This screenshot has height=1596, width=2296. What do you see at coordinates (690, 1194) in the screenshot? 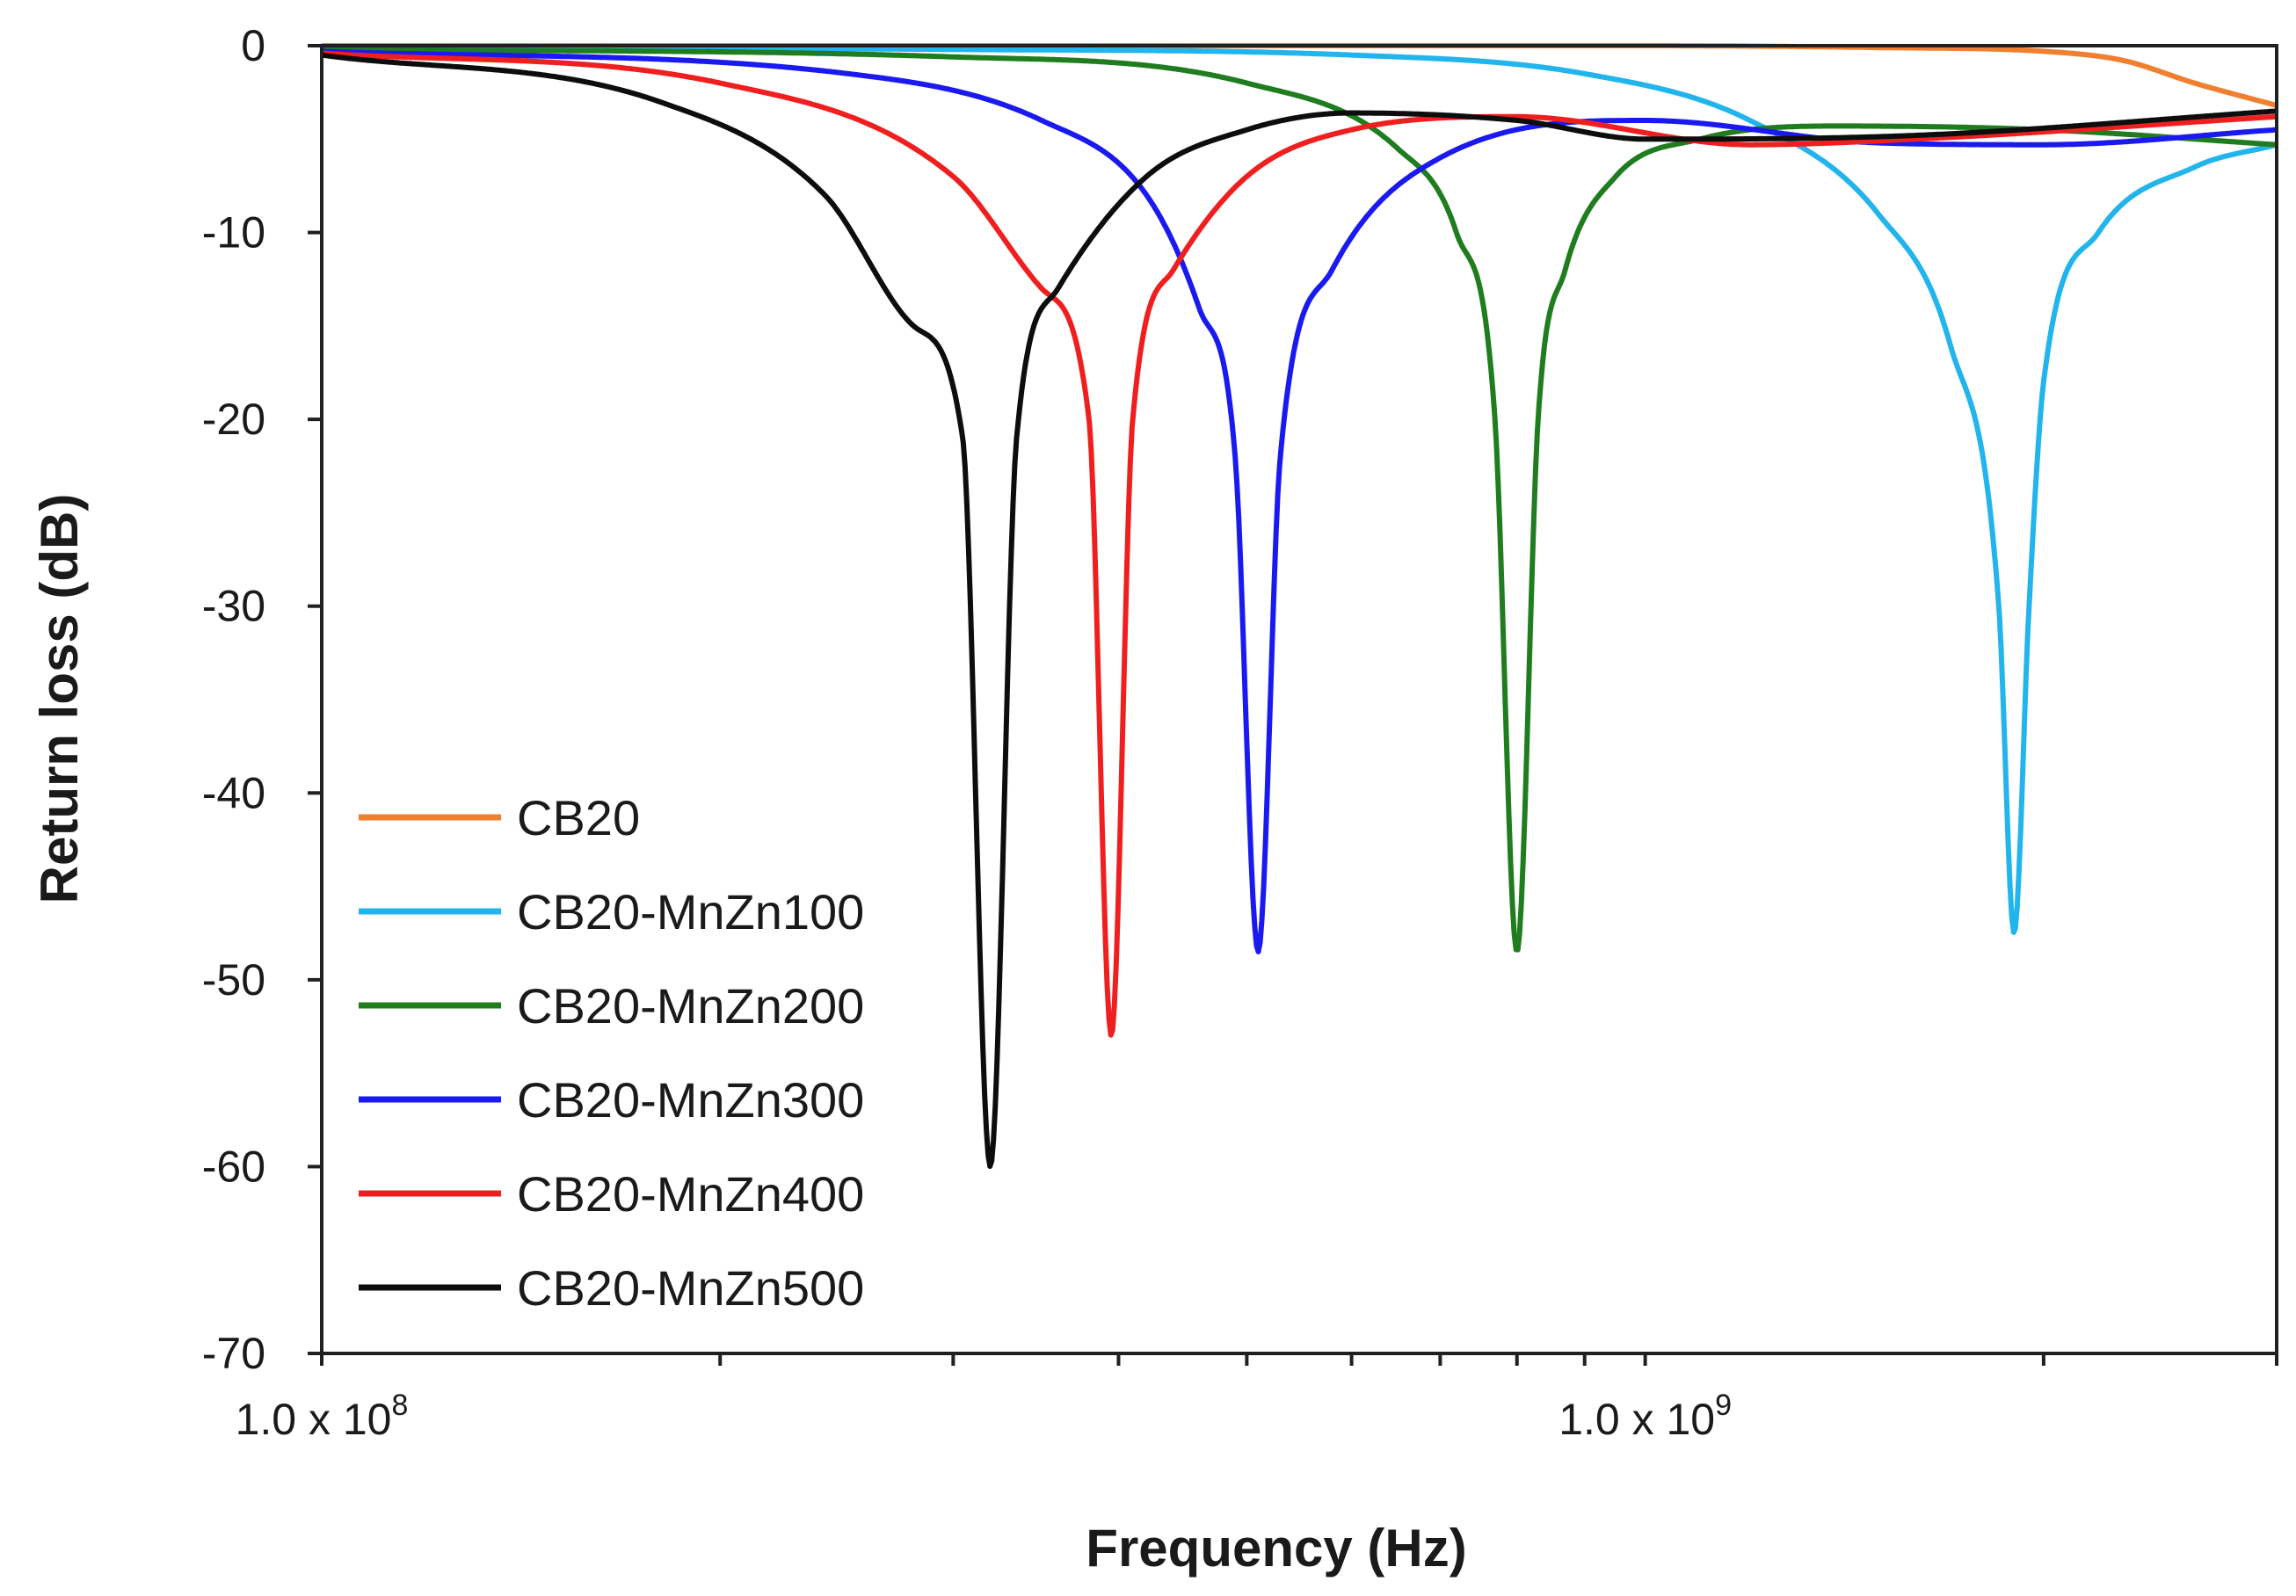
I see `legend-label-cb20-mnzn400: CB20-MnZn400` at bounding box center [690, 1194].